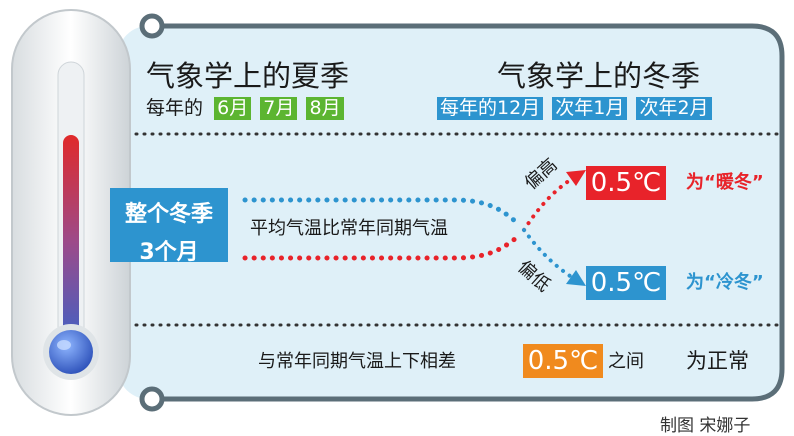 The width and height of the screenshot is (794, 436). I want to click on thermometer-icon, so click(71, 212).